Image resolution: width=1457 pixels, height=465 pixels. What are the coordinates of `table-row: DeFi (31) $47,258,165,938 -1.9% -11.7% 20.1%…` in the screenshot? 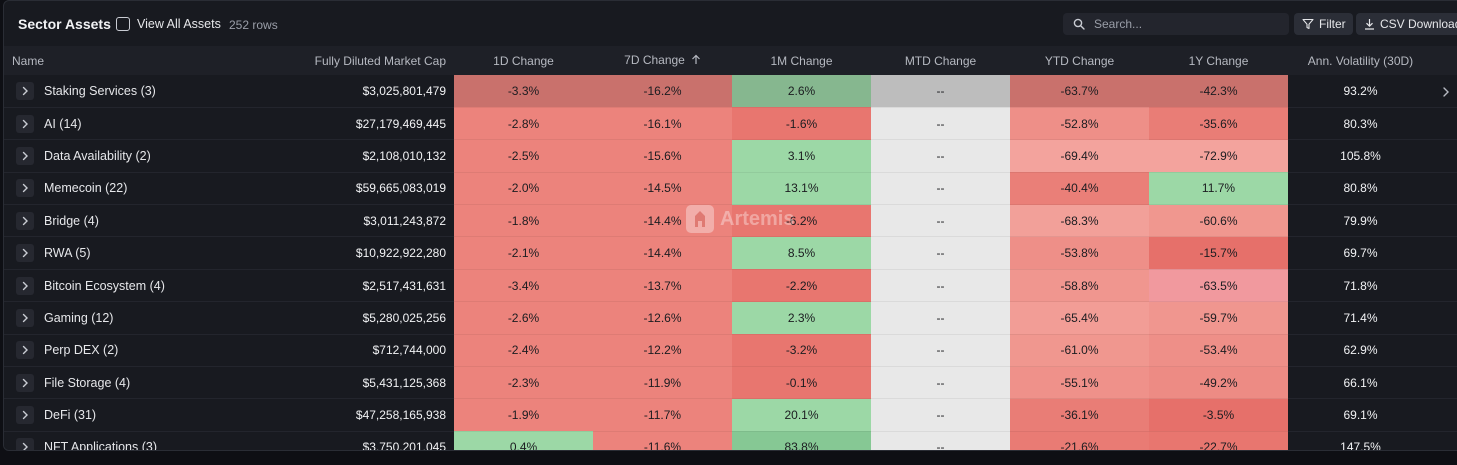 It's located at (730, 415).